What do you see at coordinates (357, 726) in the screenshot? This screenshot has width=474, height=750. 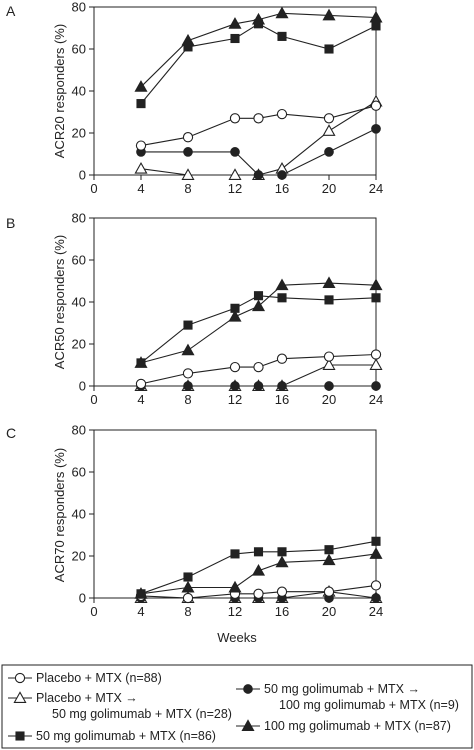 I see `legend-label-gol100: 100 mg golimumab + MTX (n=87)` at bounding box center [357, 726].